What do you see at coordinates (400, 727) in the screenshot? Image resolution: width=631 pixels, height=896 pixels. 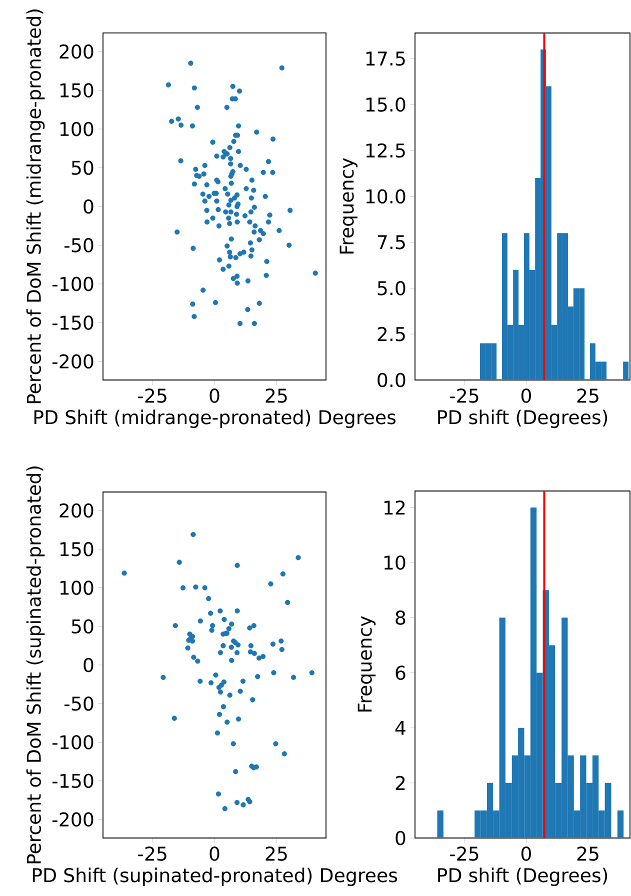 I see `y-tick-label: 4` at bounding box center [400, 727].